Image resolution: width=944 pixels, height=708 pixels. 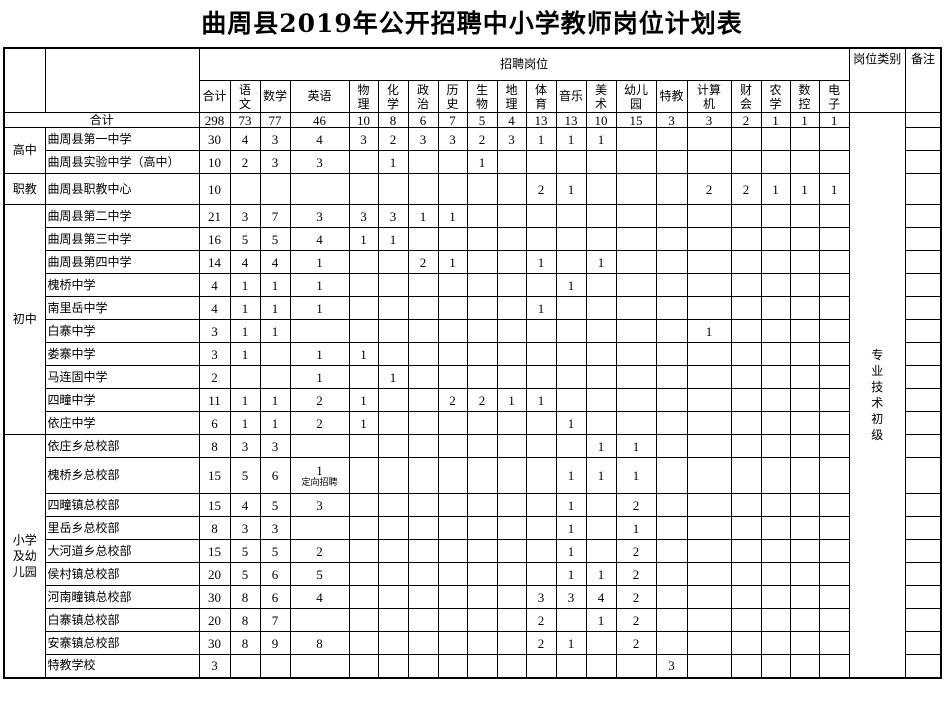 I want to click on table-row: 白寨中学 3 1 1 1, so click(x=473, y=331).